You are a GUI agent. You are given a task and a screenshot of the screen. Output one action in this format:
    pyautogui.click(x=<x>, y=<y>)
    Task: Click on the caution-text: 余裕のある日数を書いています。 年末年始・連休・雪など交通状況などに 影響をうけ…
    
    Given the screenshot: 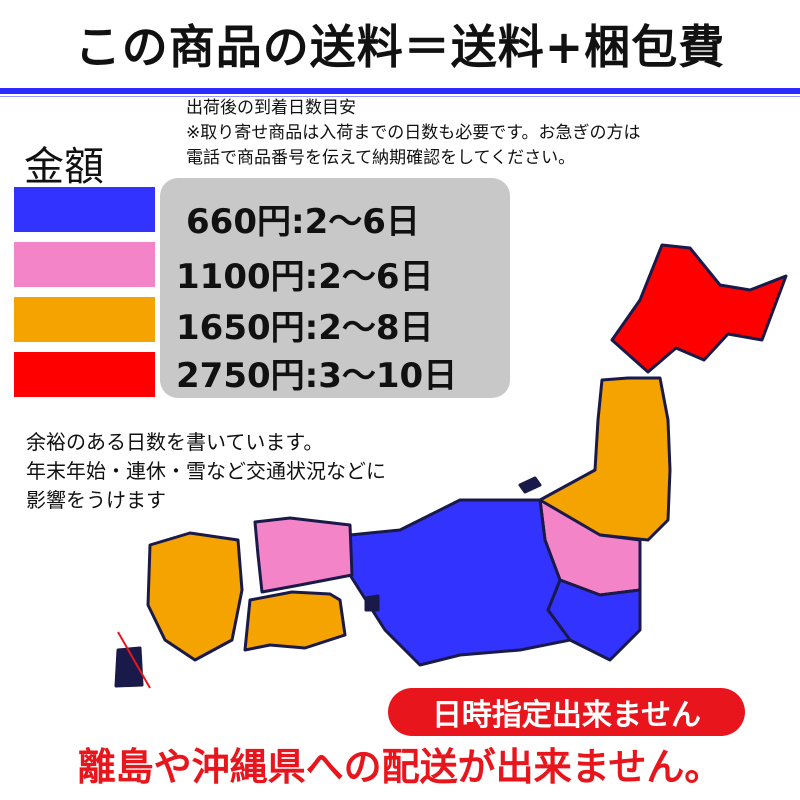 What is the action you would take?
    pyautogui.click(x=206, y=471)
    